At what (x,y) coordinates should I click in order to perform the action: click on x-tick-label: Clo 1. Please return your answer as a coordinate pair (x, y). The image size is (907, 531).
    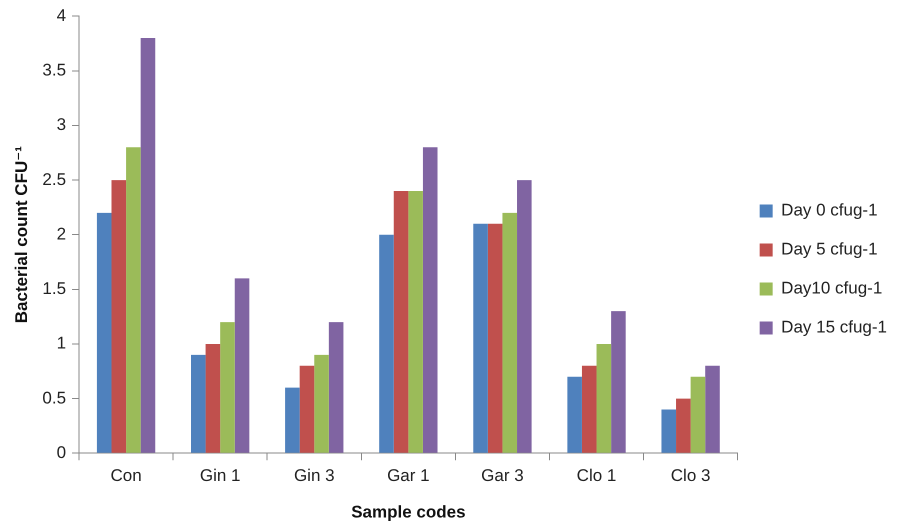
    Looking at the image, I should click on (596, 476).